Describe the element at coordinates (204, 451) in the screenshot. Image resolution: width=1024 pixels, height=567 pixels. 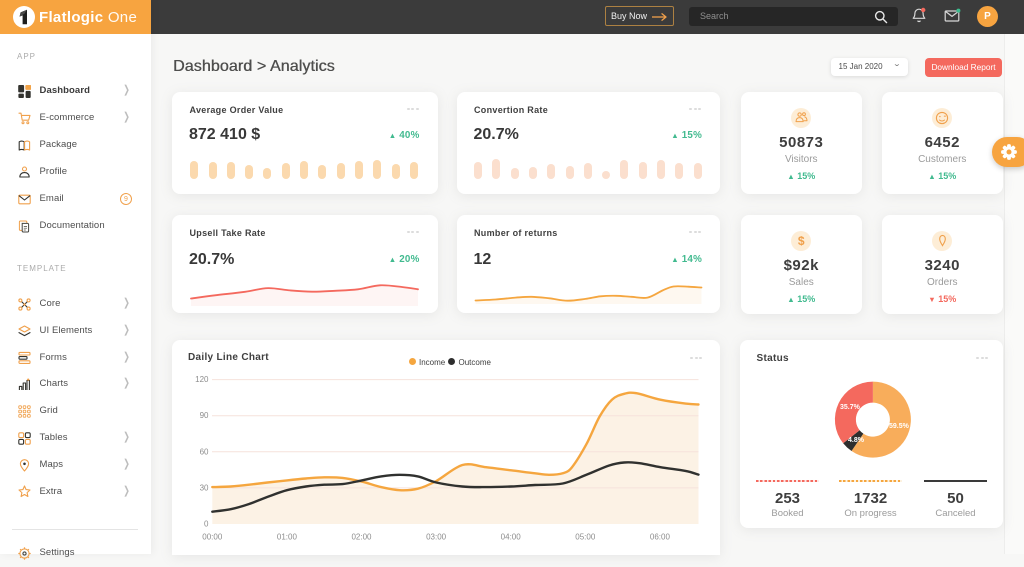
I see `svg-text: 60` at that location.